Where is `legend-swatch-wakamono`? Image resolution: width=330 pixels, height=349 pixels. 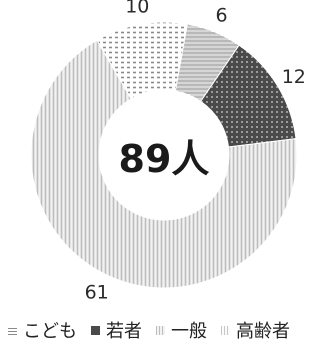 legend-swatch-wakamono is located at coordinates (95, 330).